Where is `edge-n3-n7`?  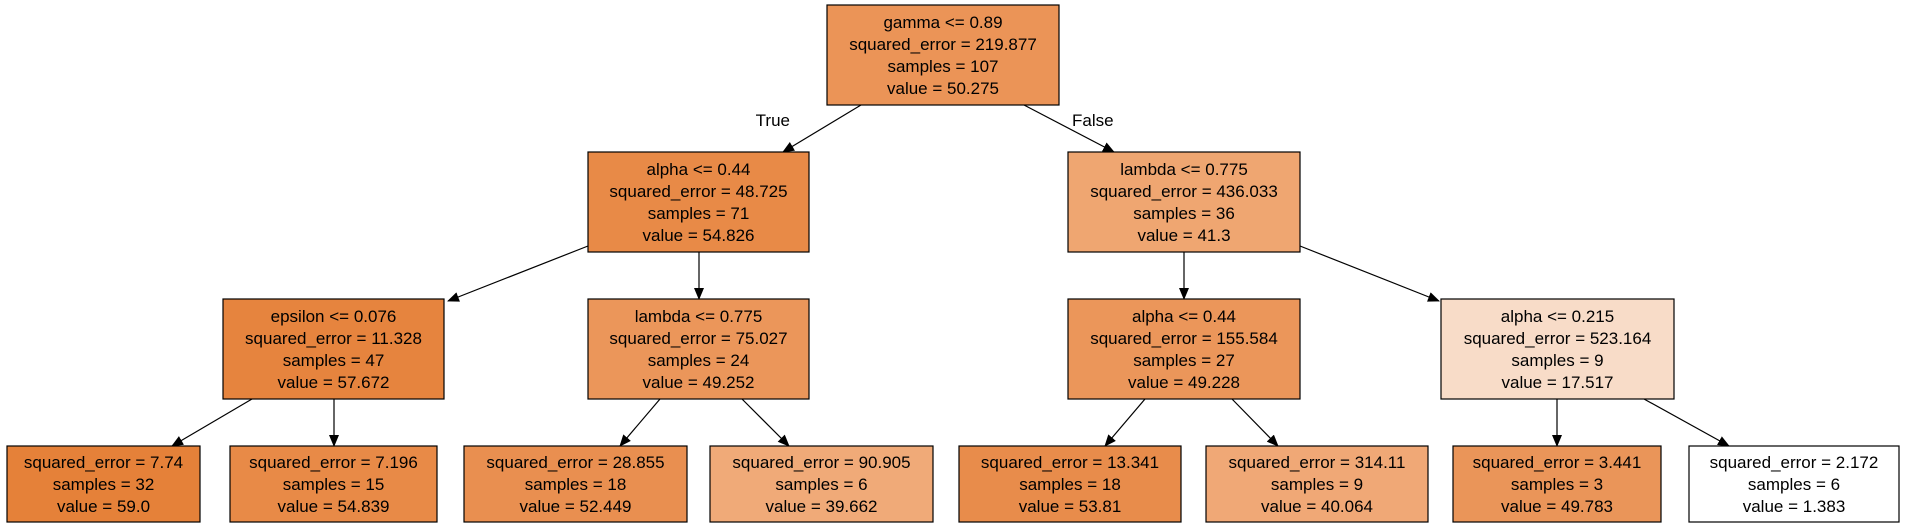
edge-n3-n7 is located at coordinates (212, 422).